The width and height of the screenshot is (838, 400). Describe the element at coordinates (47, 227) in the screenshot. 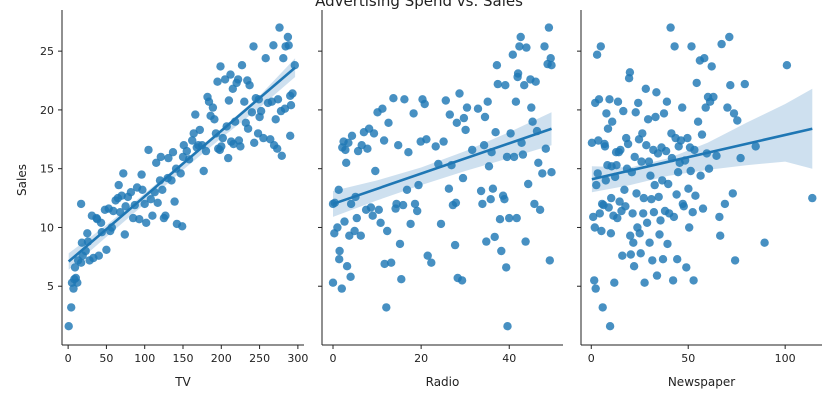

I see `y-tick-label: 10` at that location.